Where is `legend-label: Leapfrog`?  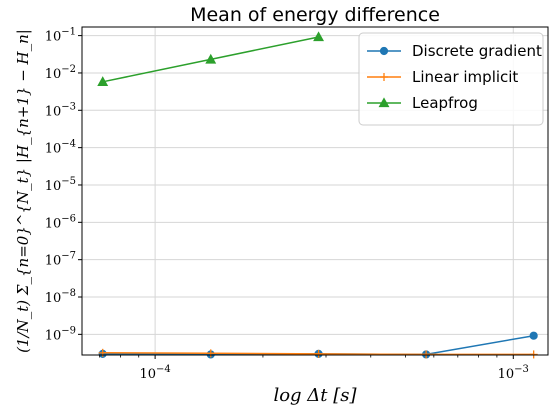
legend-label: Leapfrog is located at coordinates (445, 103).